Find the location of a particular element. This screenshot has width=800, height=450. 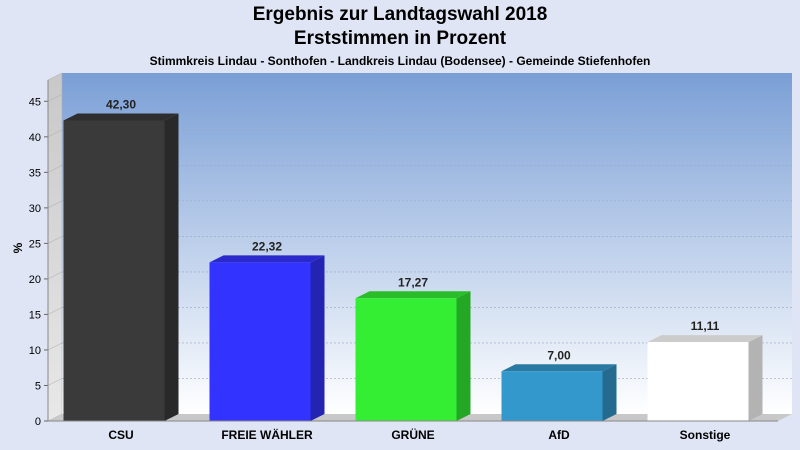

x-tick-label: AfD is located at coordinates (559, 435).